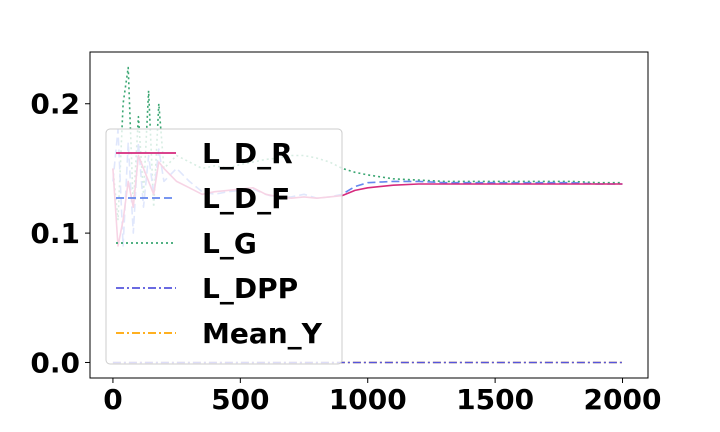 This screenshot has height=432, width=720. Describe the element at coordinates (55, 362) in the screenshot. I see `y-tick-label: 0.0` at that location.